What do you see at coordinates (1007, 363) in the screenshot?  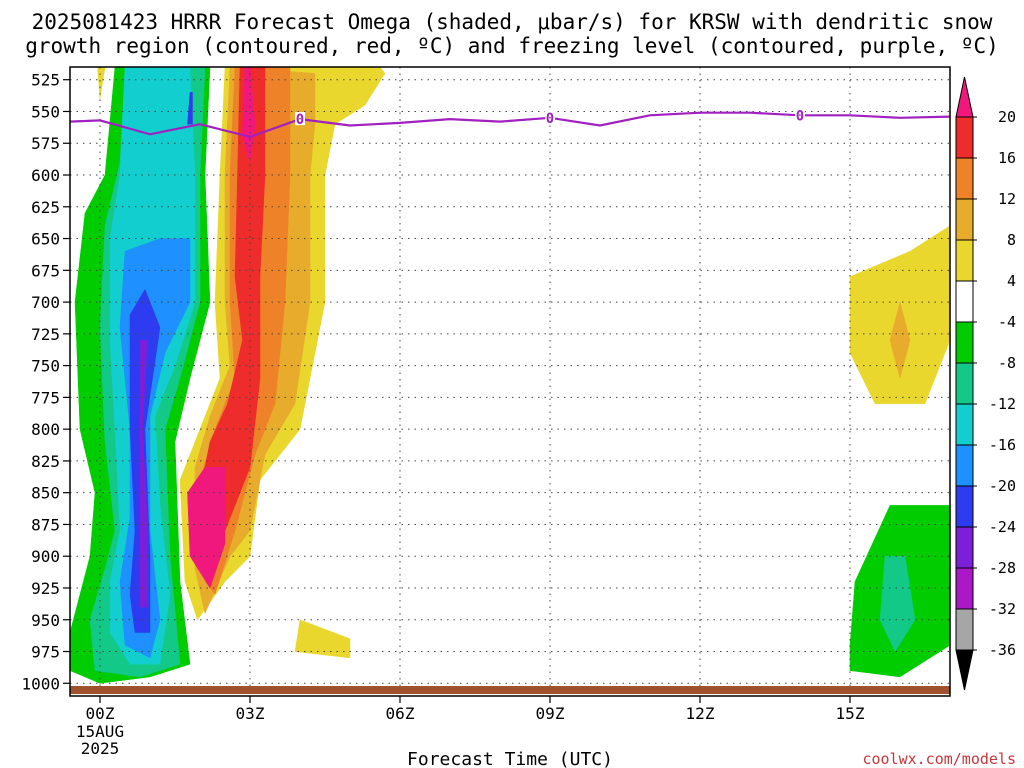 I see `colorbar-label: -8` at bounding box center [1007, 363].